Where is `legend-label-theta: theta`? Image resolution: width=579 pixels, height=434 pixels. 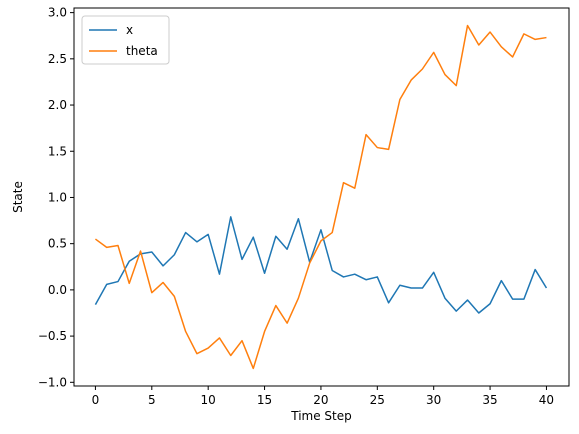 legend-label-theta: theta is located at coordinates (142, 51).